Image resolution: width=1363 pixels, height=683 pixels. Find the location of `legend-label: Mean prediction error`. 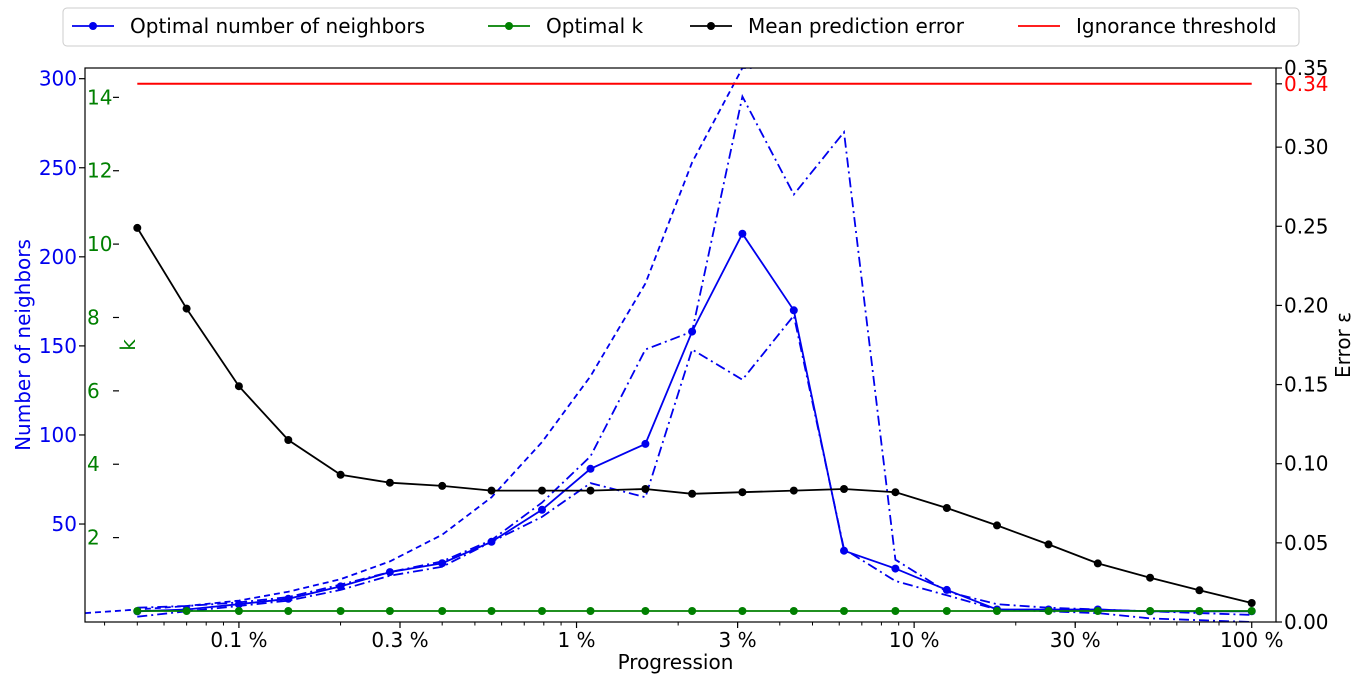

legend-label: Mean prediction error is located at coordinates (856, 26).